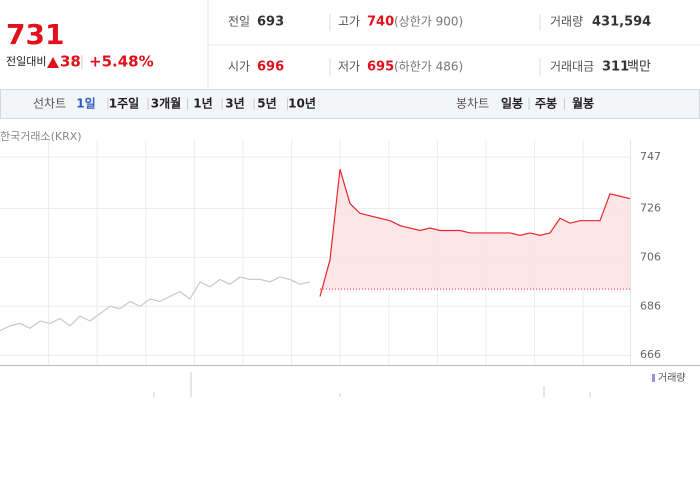 This screenshot has width=700, height=490. What do you see at coordinates (650, 207) in the screenshot?
I see `y-tick-label: 726` at bounding box center [650, 207].